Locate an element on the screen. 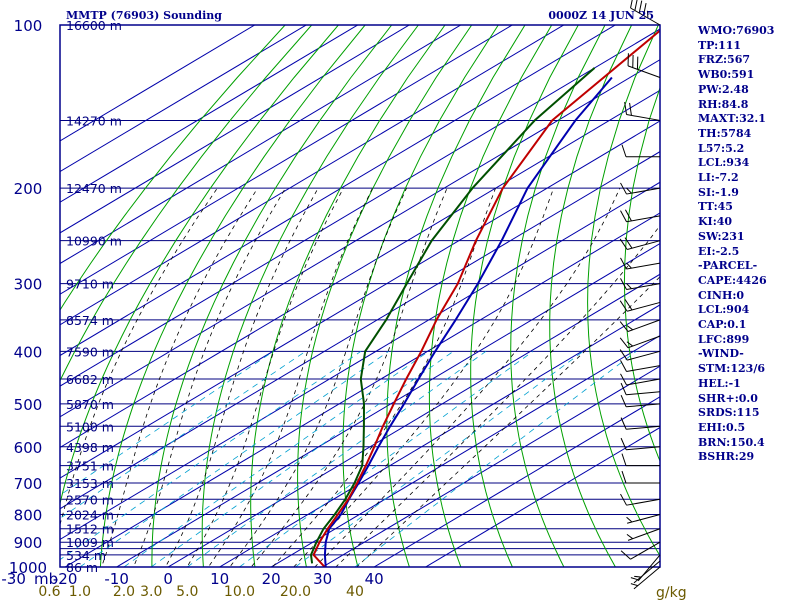  mixing-ratio-label: 2.0 is located at coordinates (124, 592).